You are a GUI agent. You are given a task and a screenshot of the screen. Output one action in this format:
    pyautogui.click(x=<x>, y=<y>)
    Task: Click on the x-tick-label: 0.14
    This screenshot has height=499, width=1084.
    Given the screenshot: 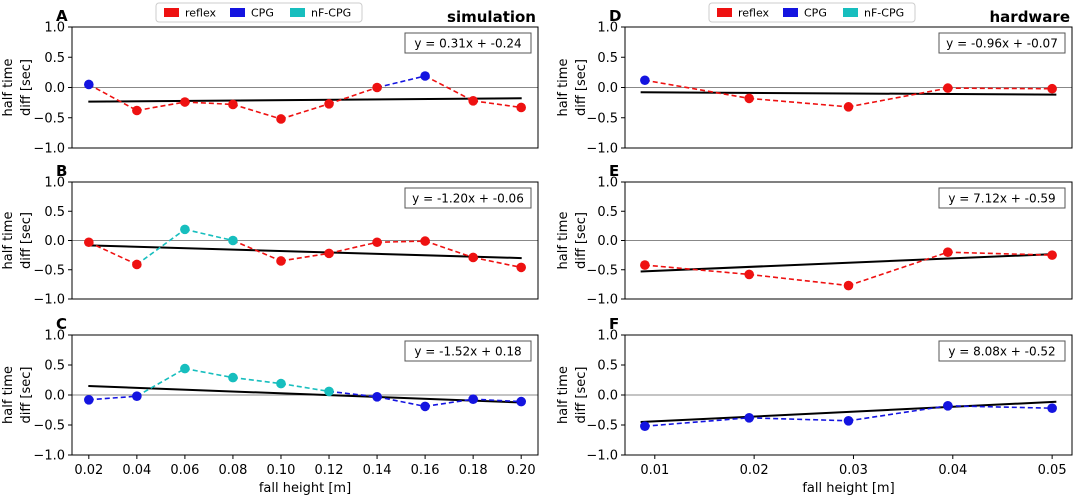 What is the action you would take?
    pyautogui.click(x=377, y=470)
    